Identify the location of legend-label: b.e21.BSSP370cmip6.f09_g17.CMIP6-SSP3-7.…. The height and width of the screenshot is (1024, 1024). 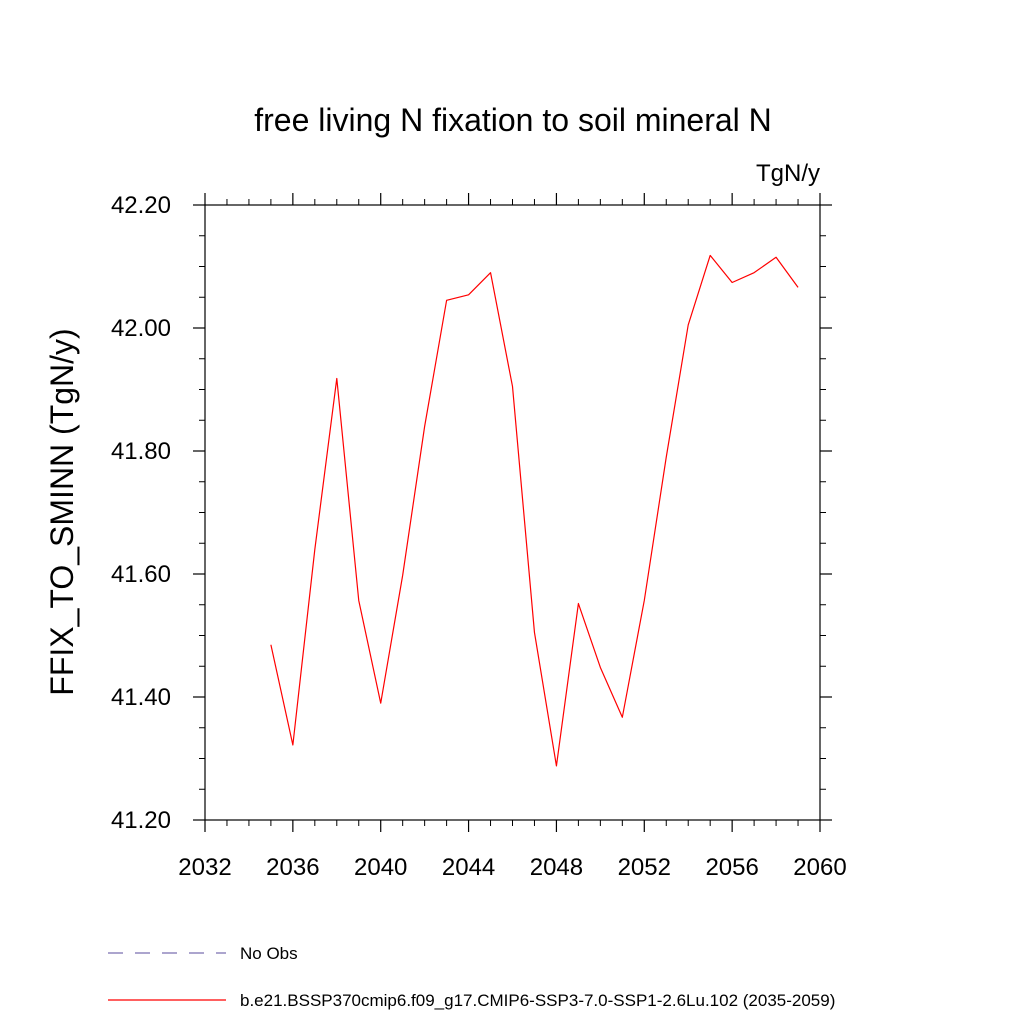
(537, 1000).